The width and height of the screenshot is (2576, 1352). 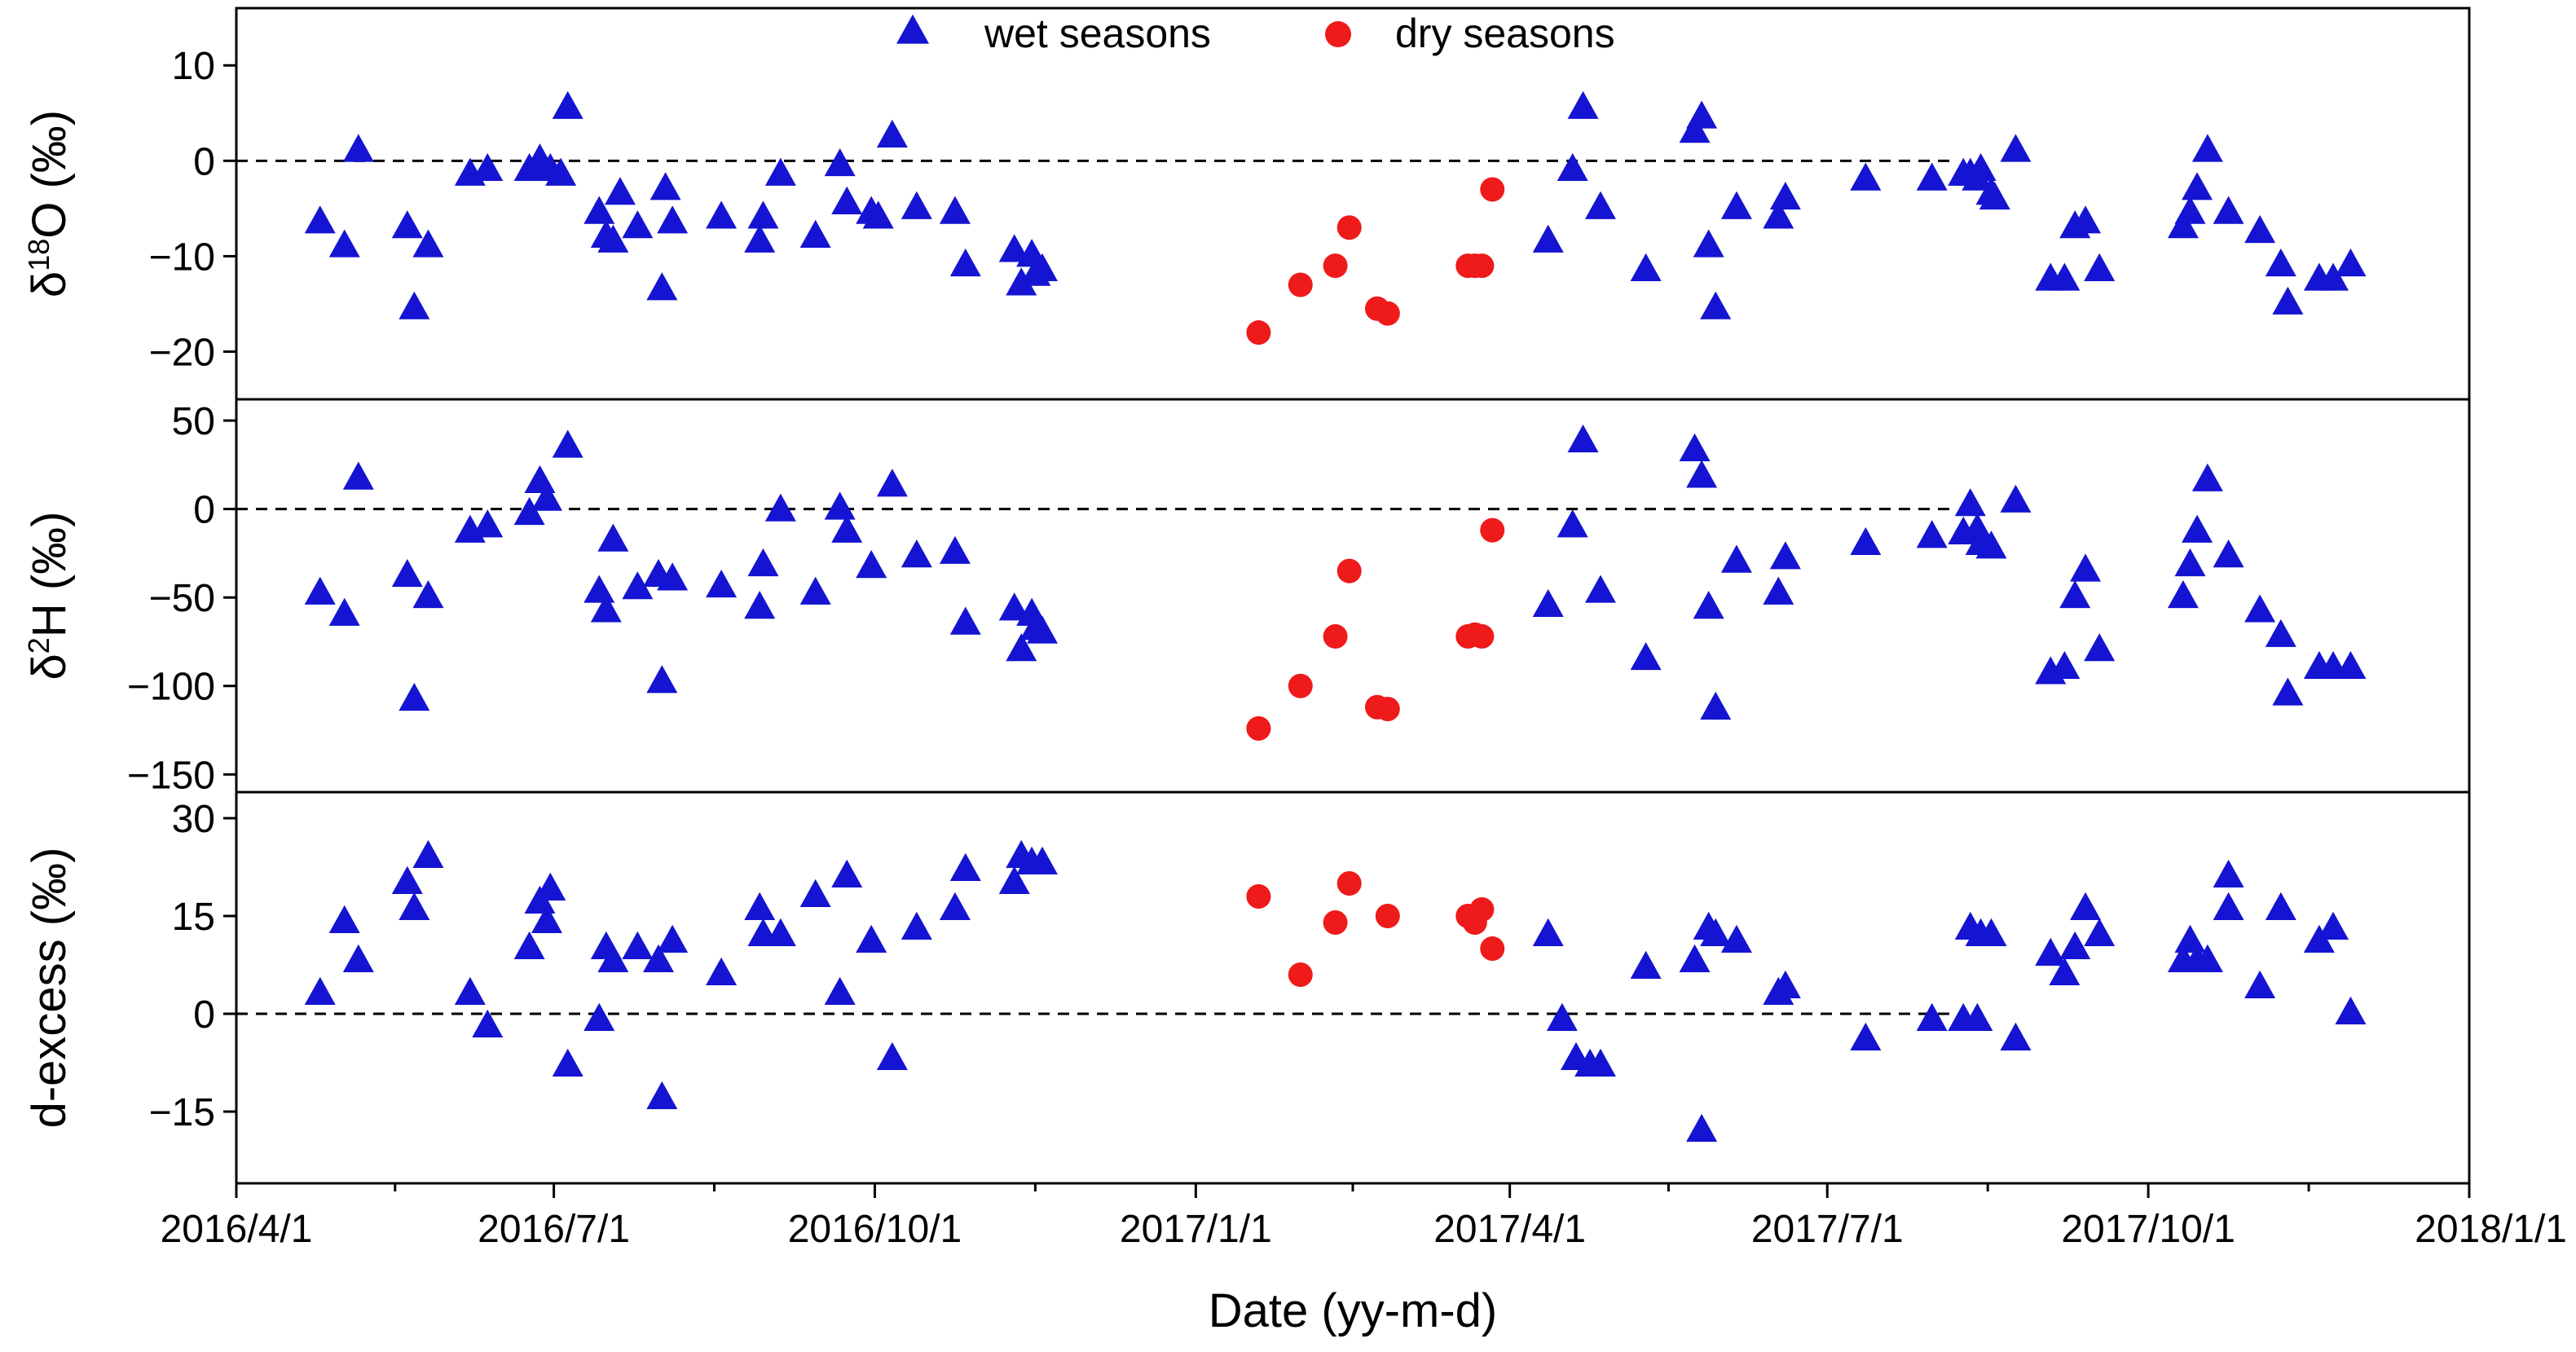 What do you see at coordinates (1505, 33) in the screenshot?
I see `legend-dry-label: dry seasons` at bounding box center [1505, 33].